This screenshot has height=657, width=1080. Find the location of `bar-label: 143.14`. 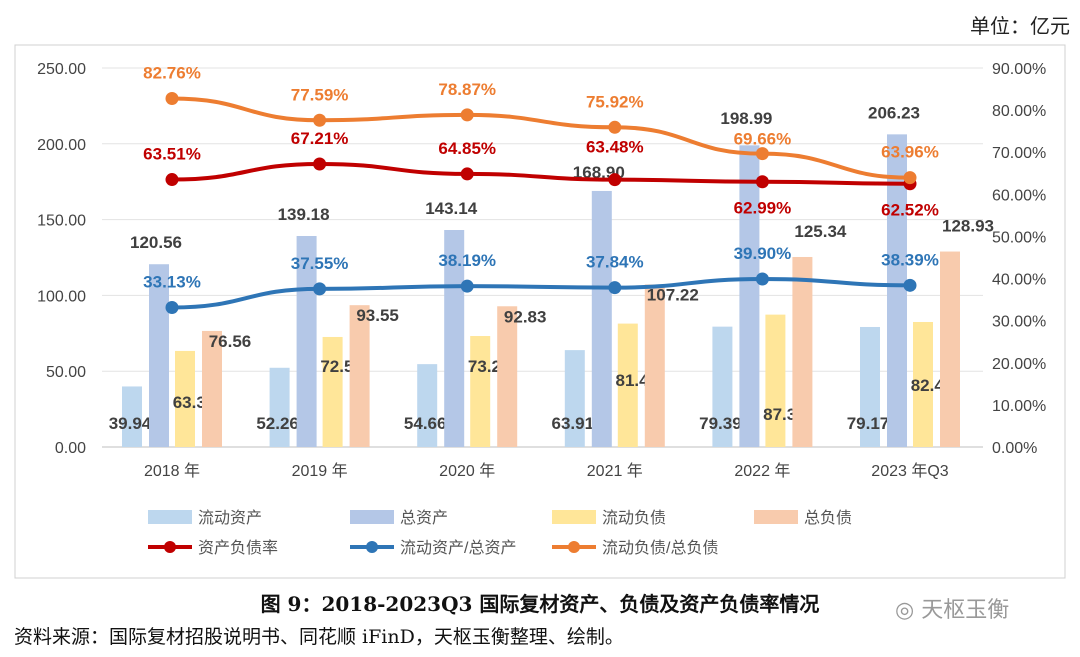

bar-label: 143.14 is located at coordinates (451, 208).